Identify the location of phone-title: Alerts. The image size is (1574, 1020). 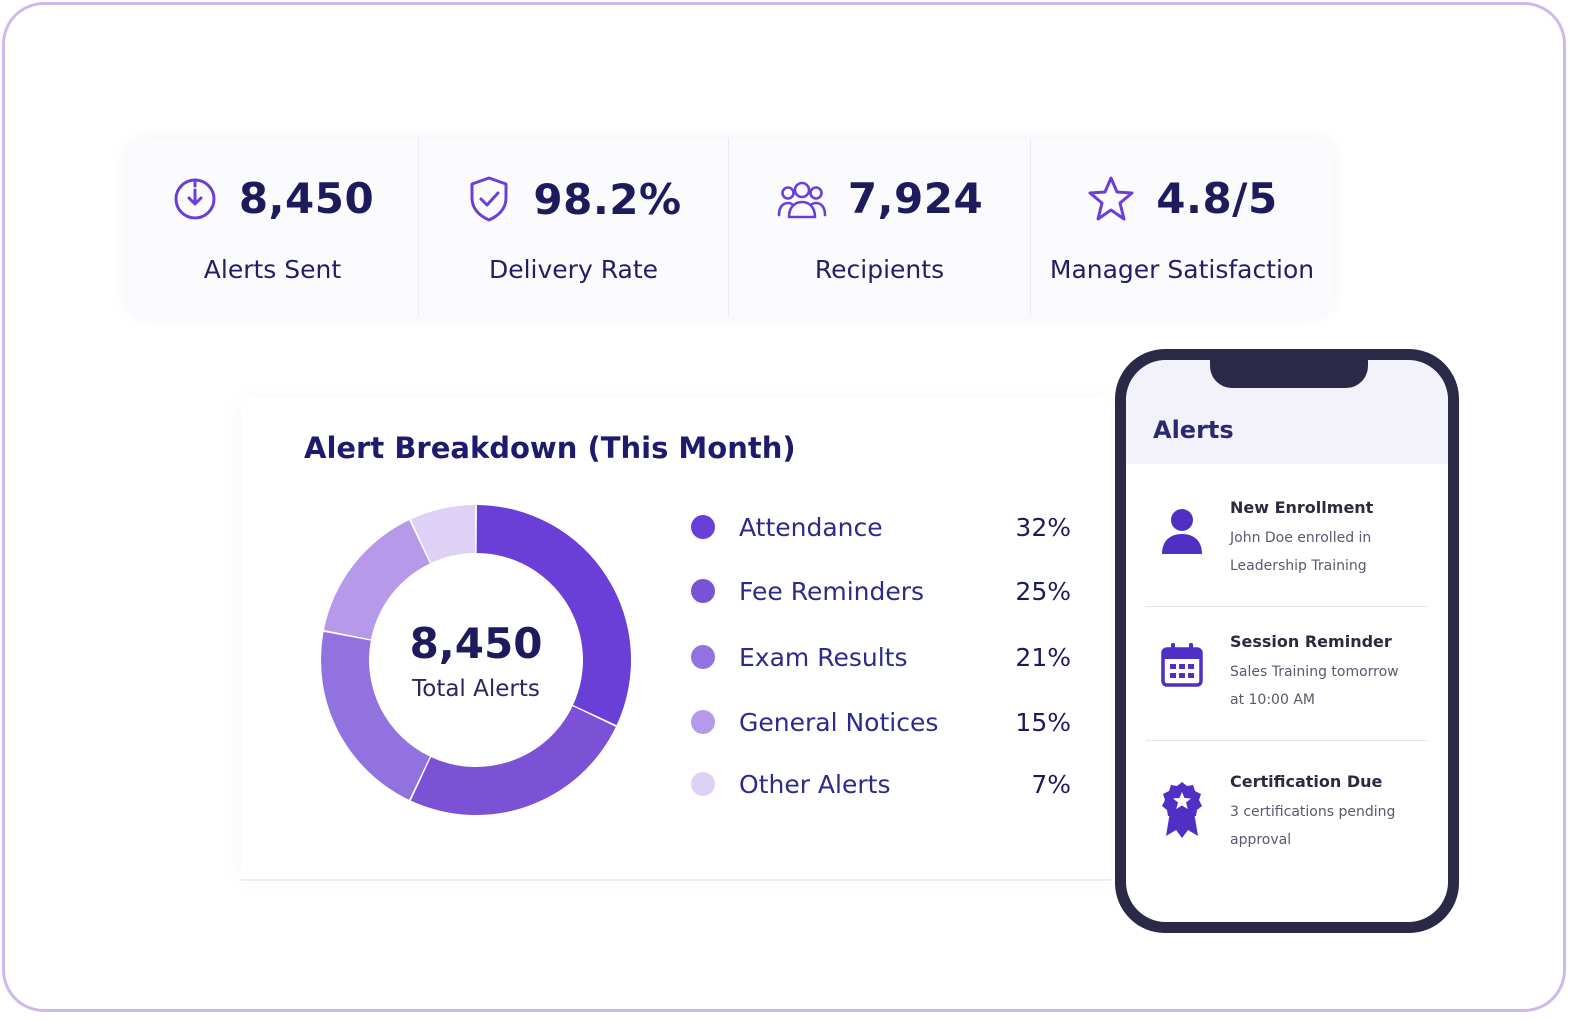
(1193, 430).